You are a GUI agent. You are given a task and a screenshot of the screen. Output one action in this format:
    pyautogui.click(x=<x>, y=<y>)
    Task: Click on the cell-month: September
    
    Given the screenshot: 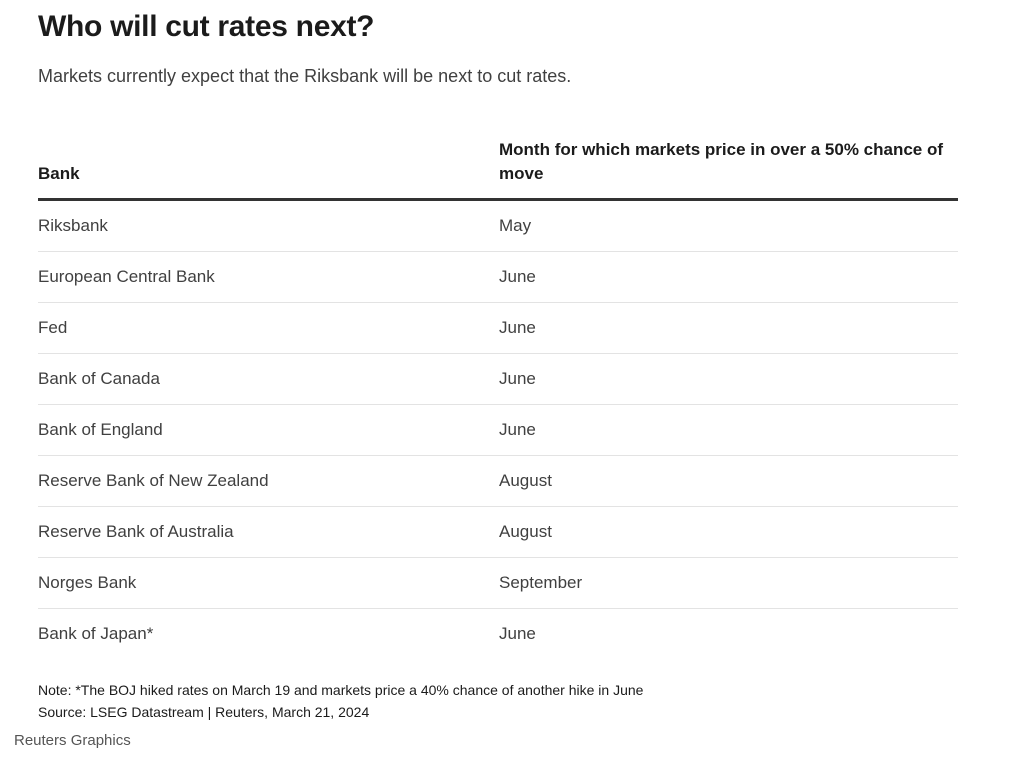 What is the action you would take?
    pyautogui.click(x=541, y=582)
    